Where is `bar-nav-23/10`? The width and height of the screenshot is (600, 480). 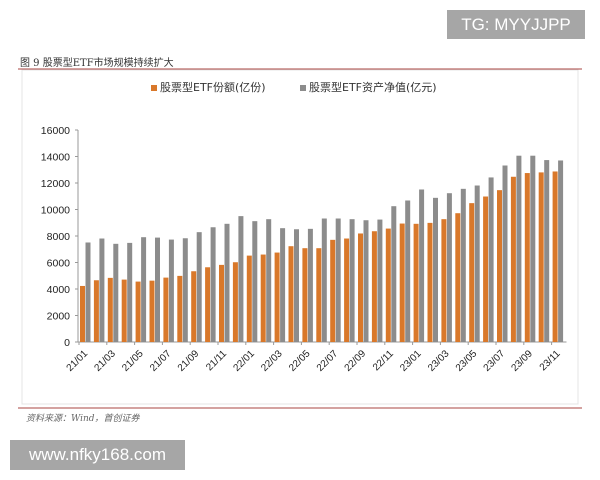 bar-nav-23/10 is located at coordinates (547, 251).